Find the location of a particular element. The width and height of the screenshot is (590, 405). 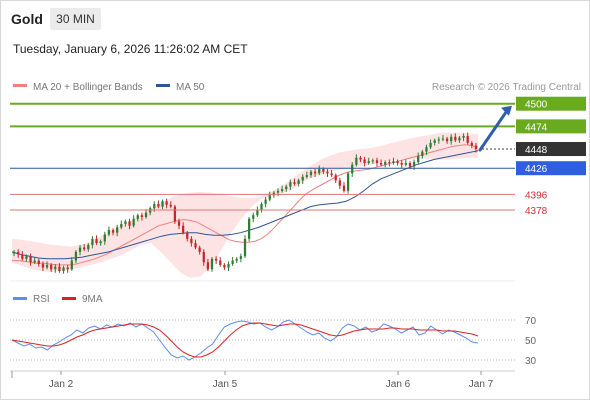

x-axis: Jan 2 Jan 5 Jan 6 Jan 7 is located at coordinates (252, 380).